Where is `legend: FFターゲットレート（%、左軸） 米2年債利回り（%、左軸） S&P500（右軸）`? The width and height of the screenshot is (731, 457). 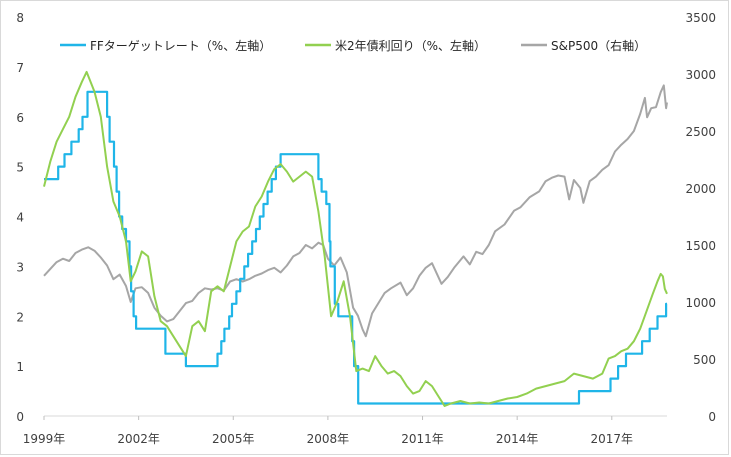
legend: FFターゲットレート（%、左軸） 米2年債利回り（%、左軸） S&P500（右軸） is located at coordinates (353, 45).